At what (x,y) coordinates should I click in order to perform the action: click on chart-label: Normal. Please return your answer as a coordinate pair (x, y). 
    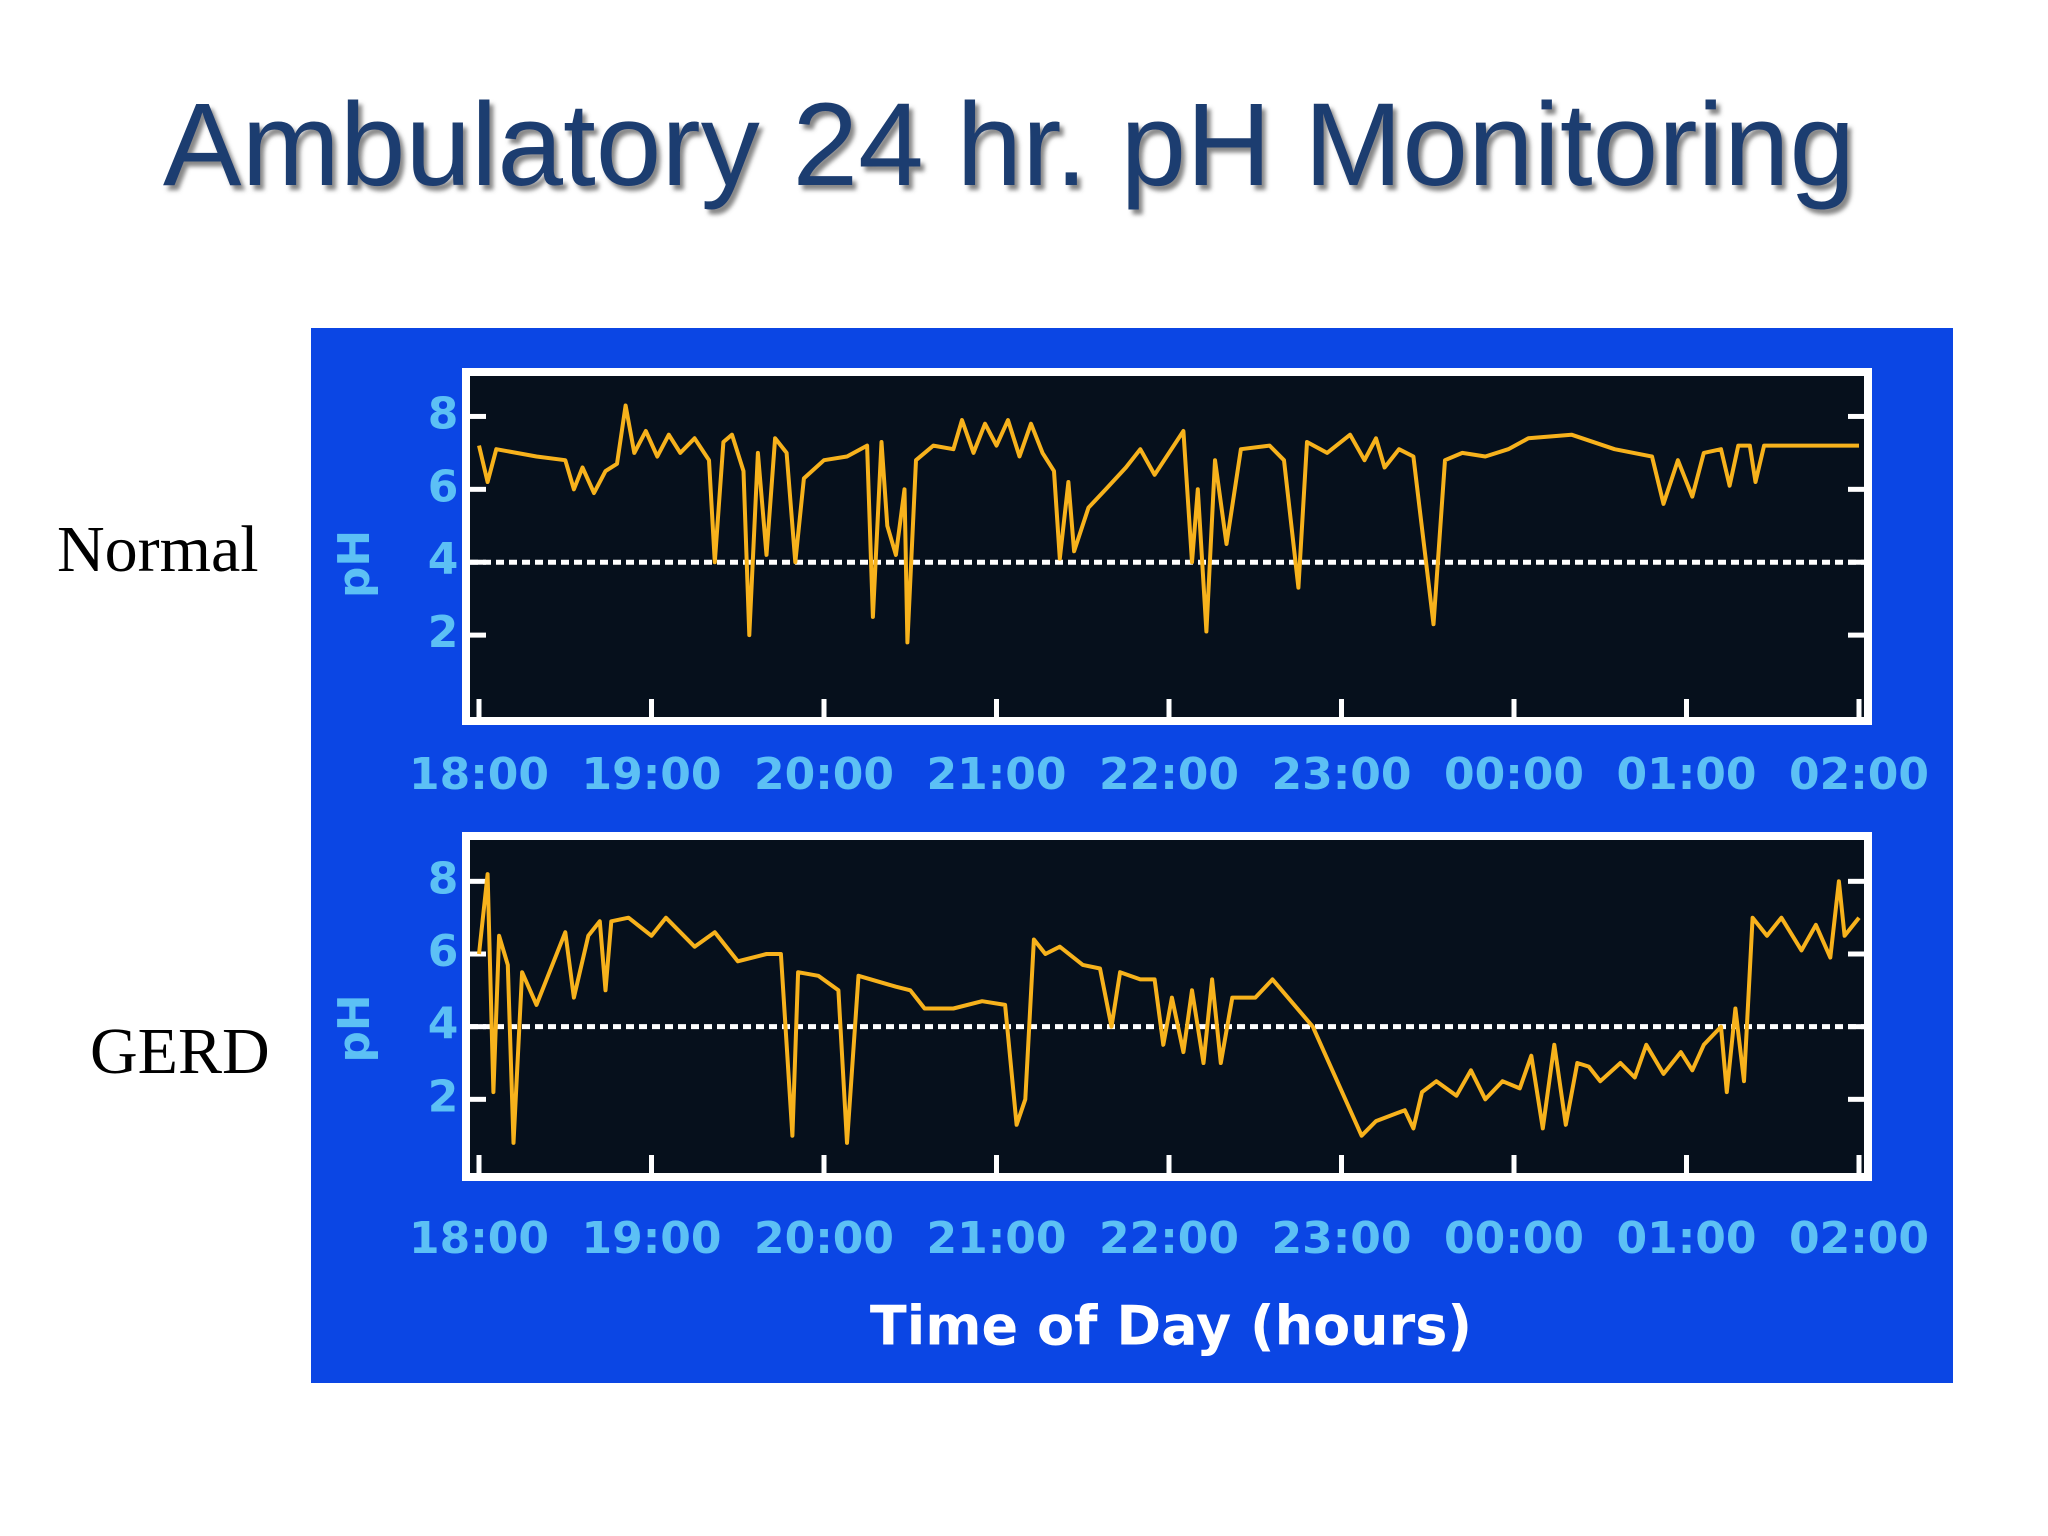
    Looking at the image, I should click on (158, 549).